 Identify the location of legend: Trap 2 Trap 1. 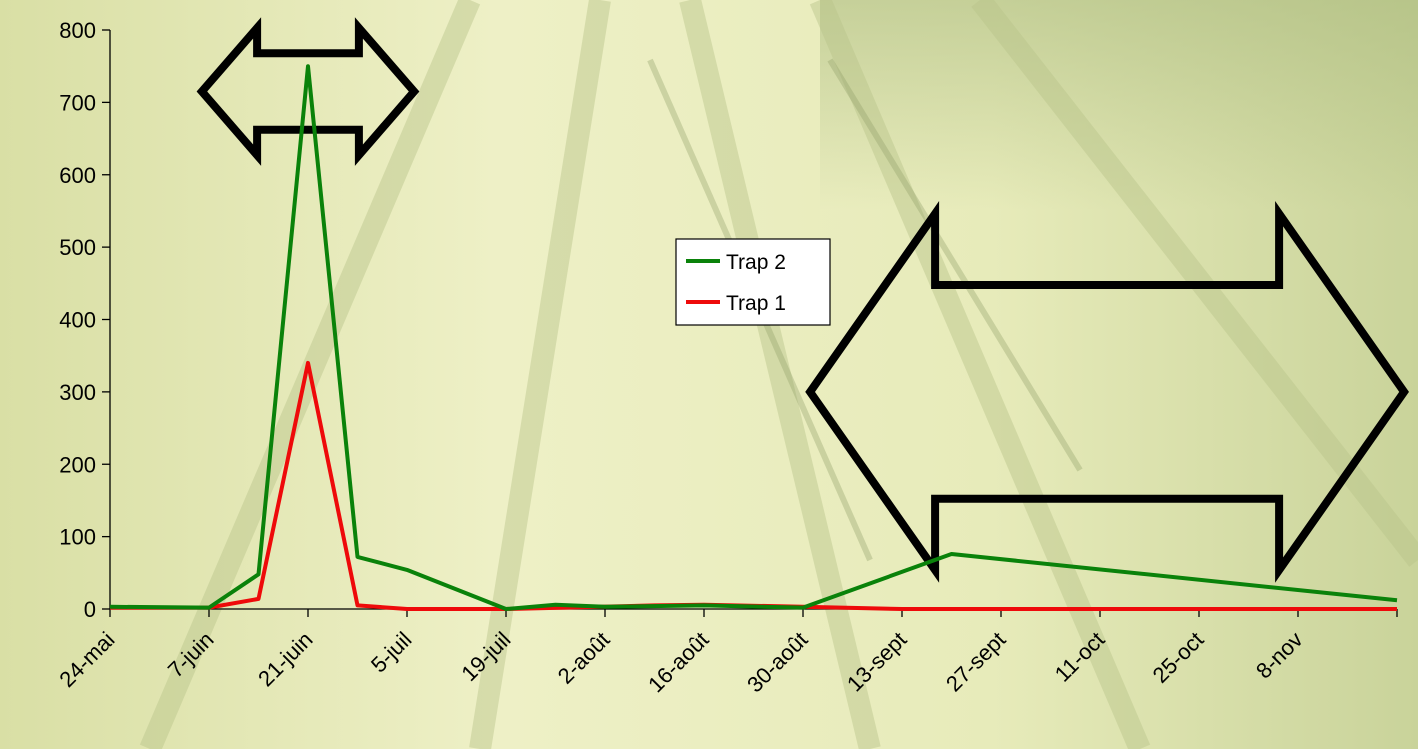
(753, 282).